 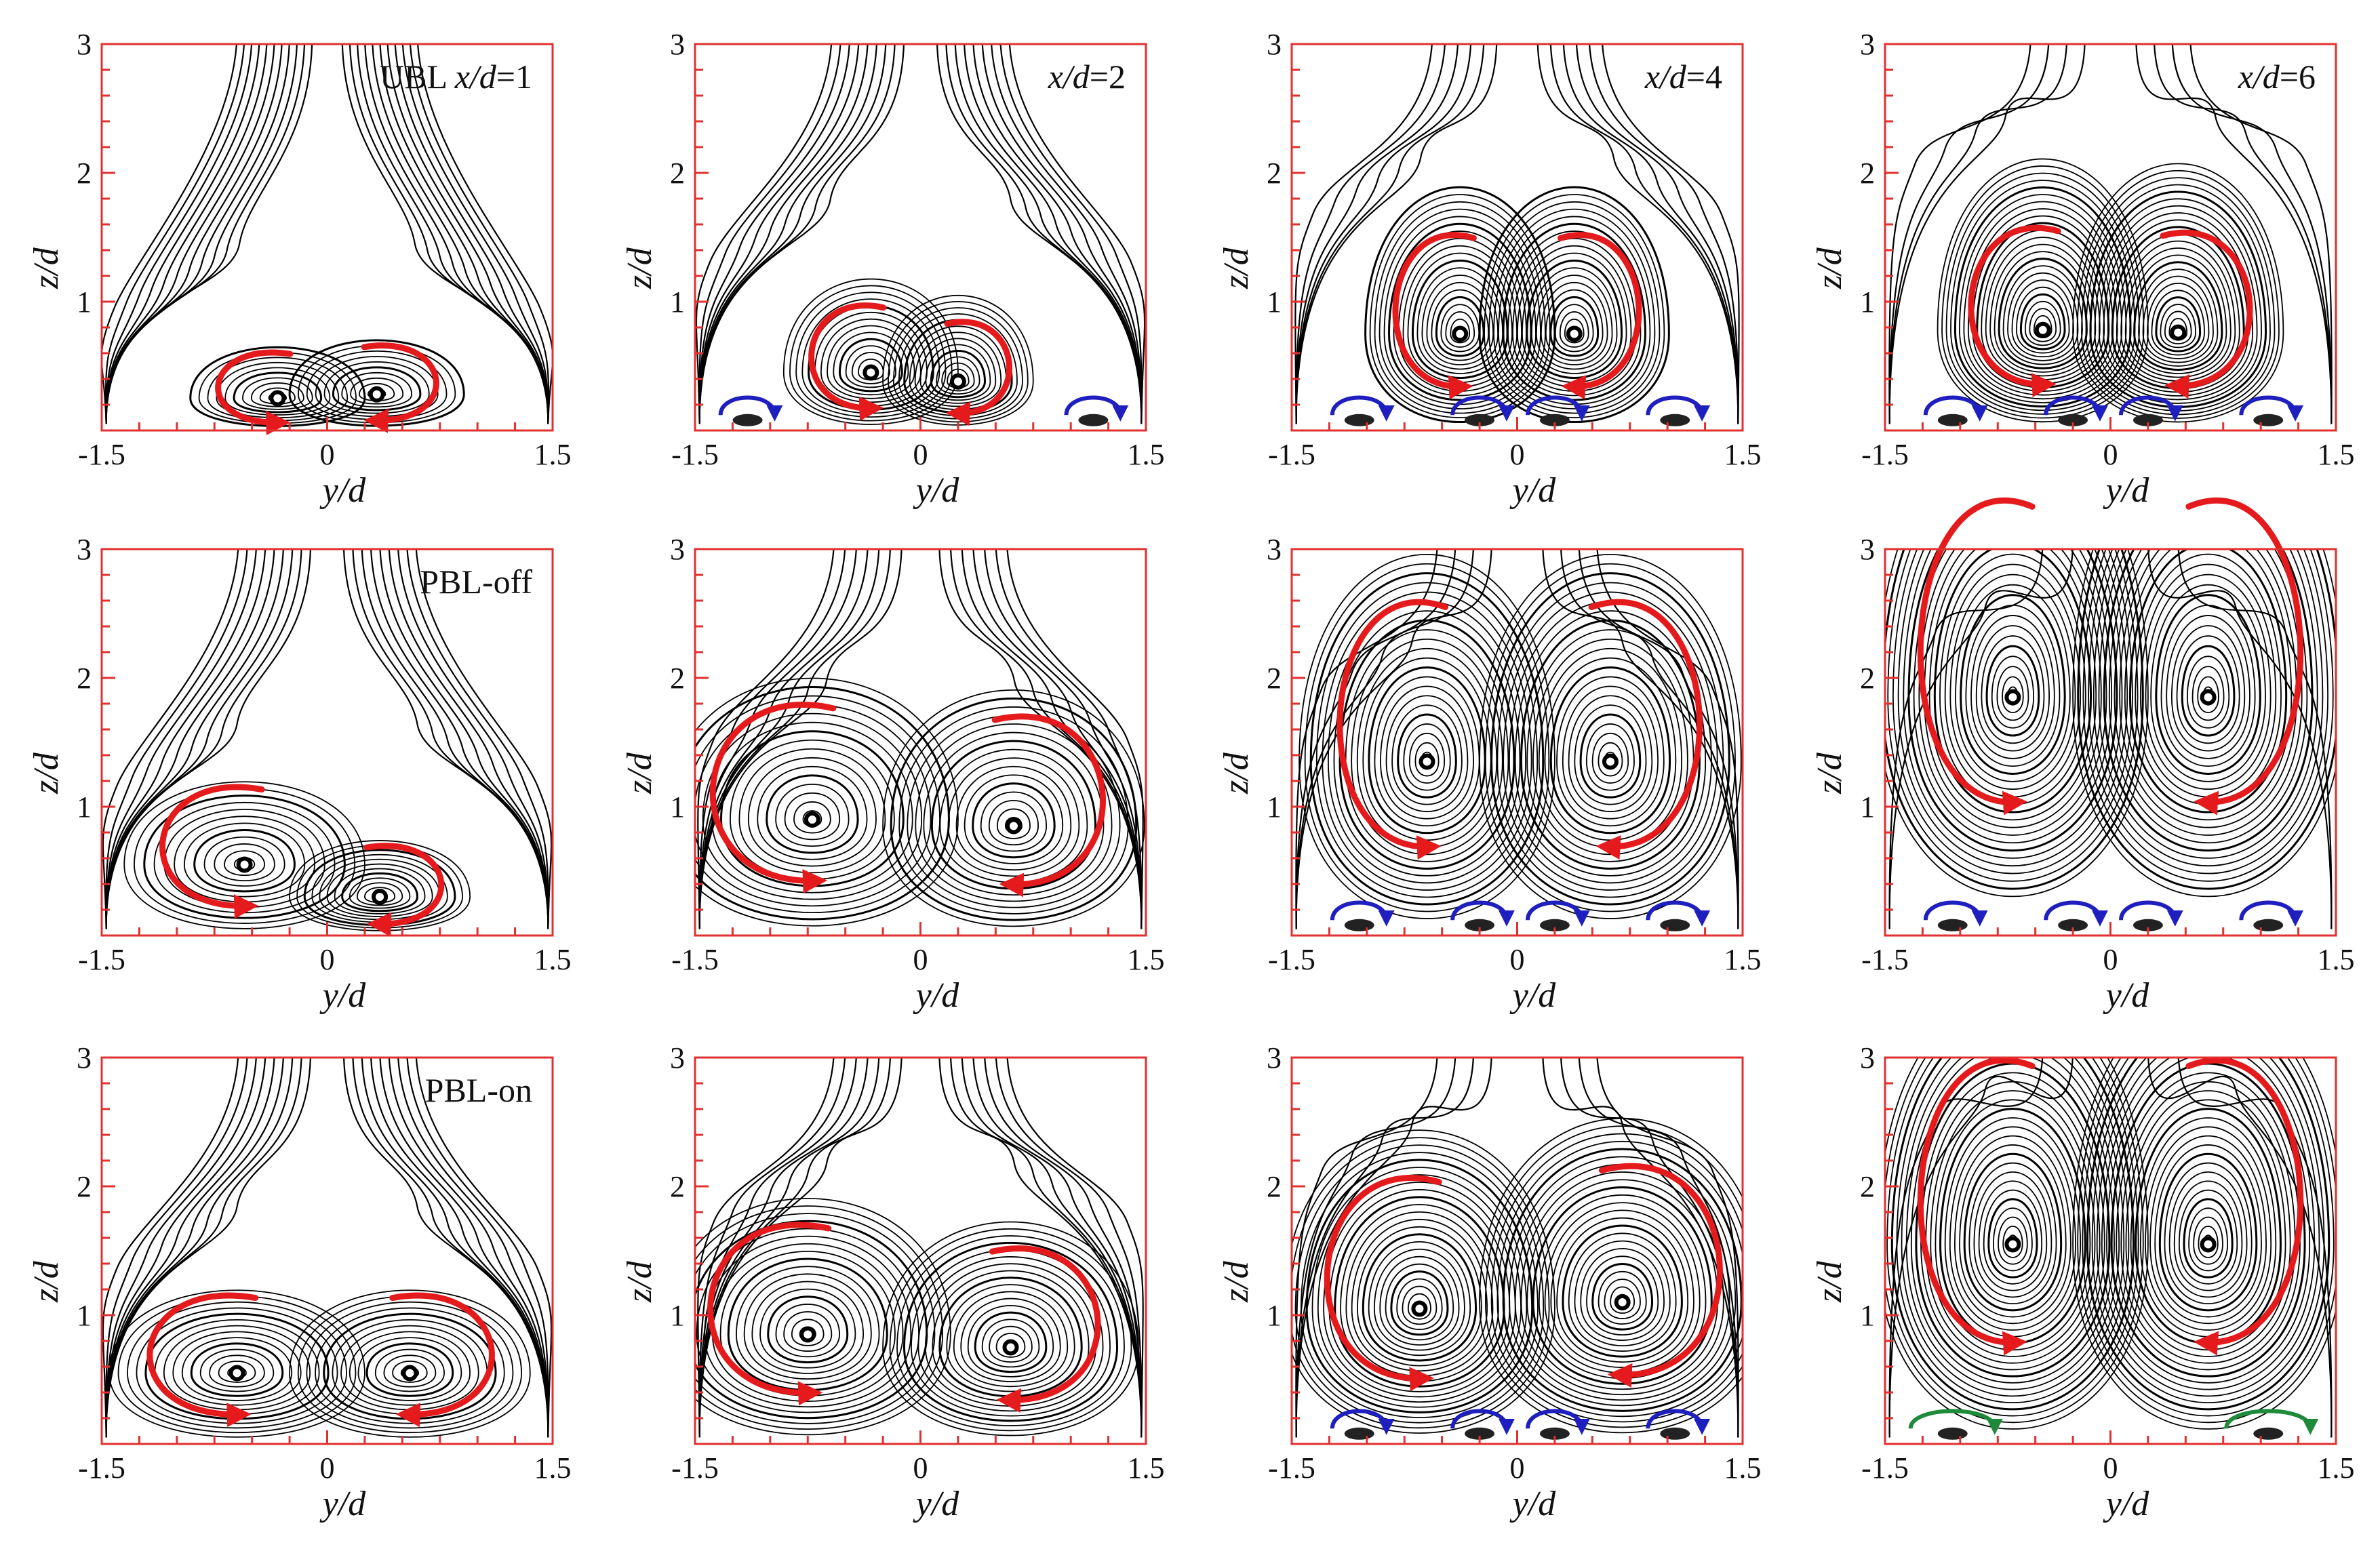 I want to click on panel-PBL-off-x/d=1: -1.5 0 1.5 1 2 3 y/d z/d PBL-off, so click(x=299, y=774).